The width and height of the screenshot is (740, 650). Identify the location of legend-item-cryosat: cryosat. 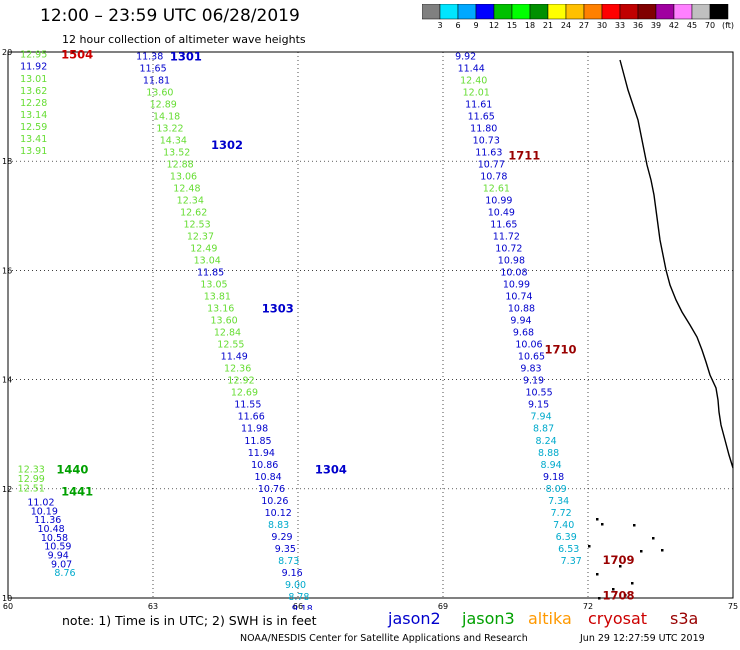
(618, 618).